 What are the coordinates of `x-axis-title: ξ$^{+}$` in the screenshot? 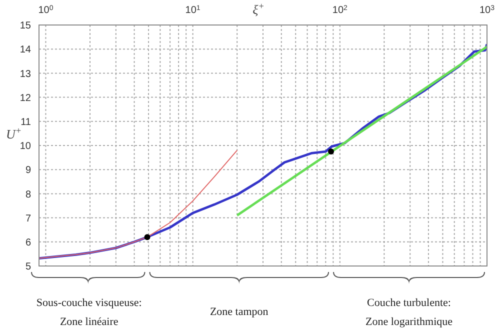 It's located at (258, 9).